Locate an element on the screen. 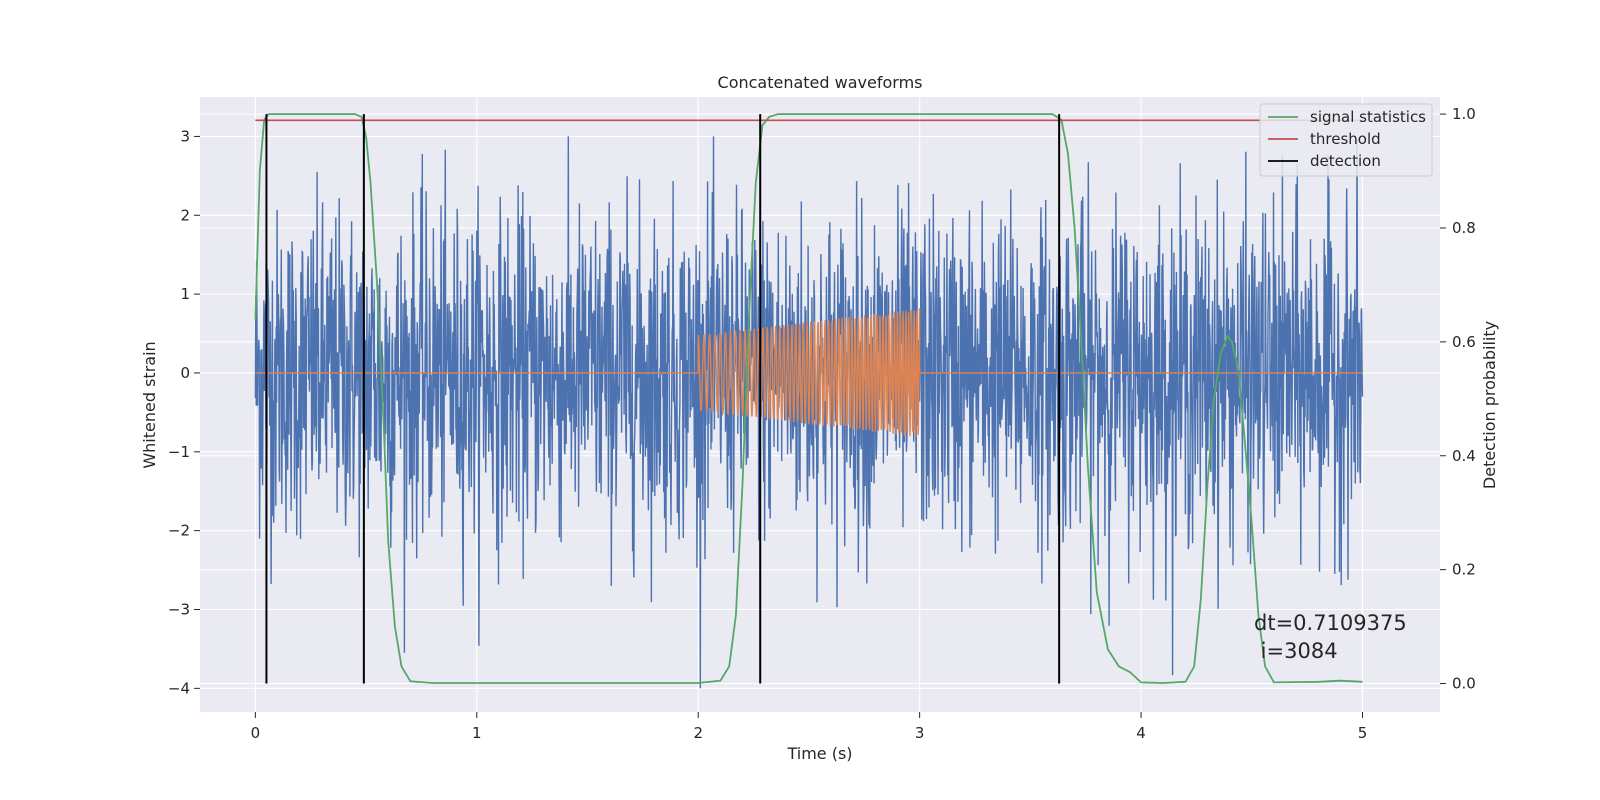 The width and height of the screenshot is (1600, 800). y-tick-label-5: 1 is located at coordinates (185, 294).